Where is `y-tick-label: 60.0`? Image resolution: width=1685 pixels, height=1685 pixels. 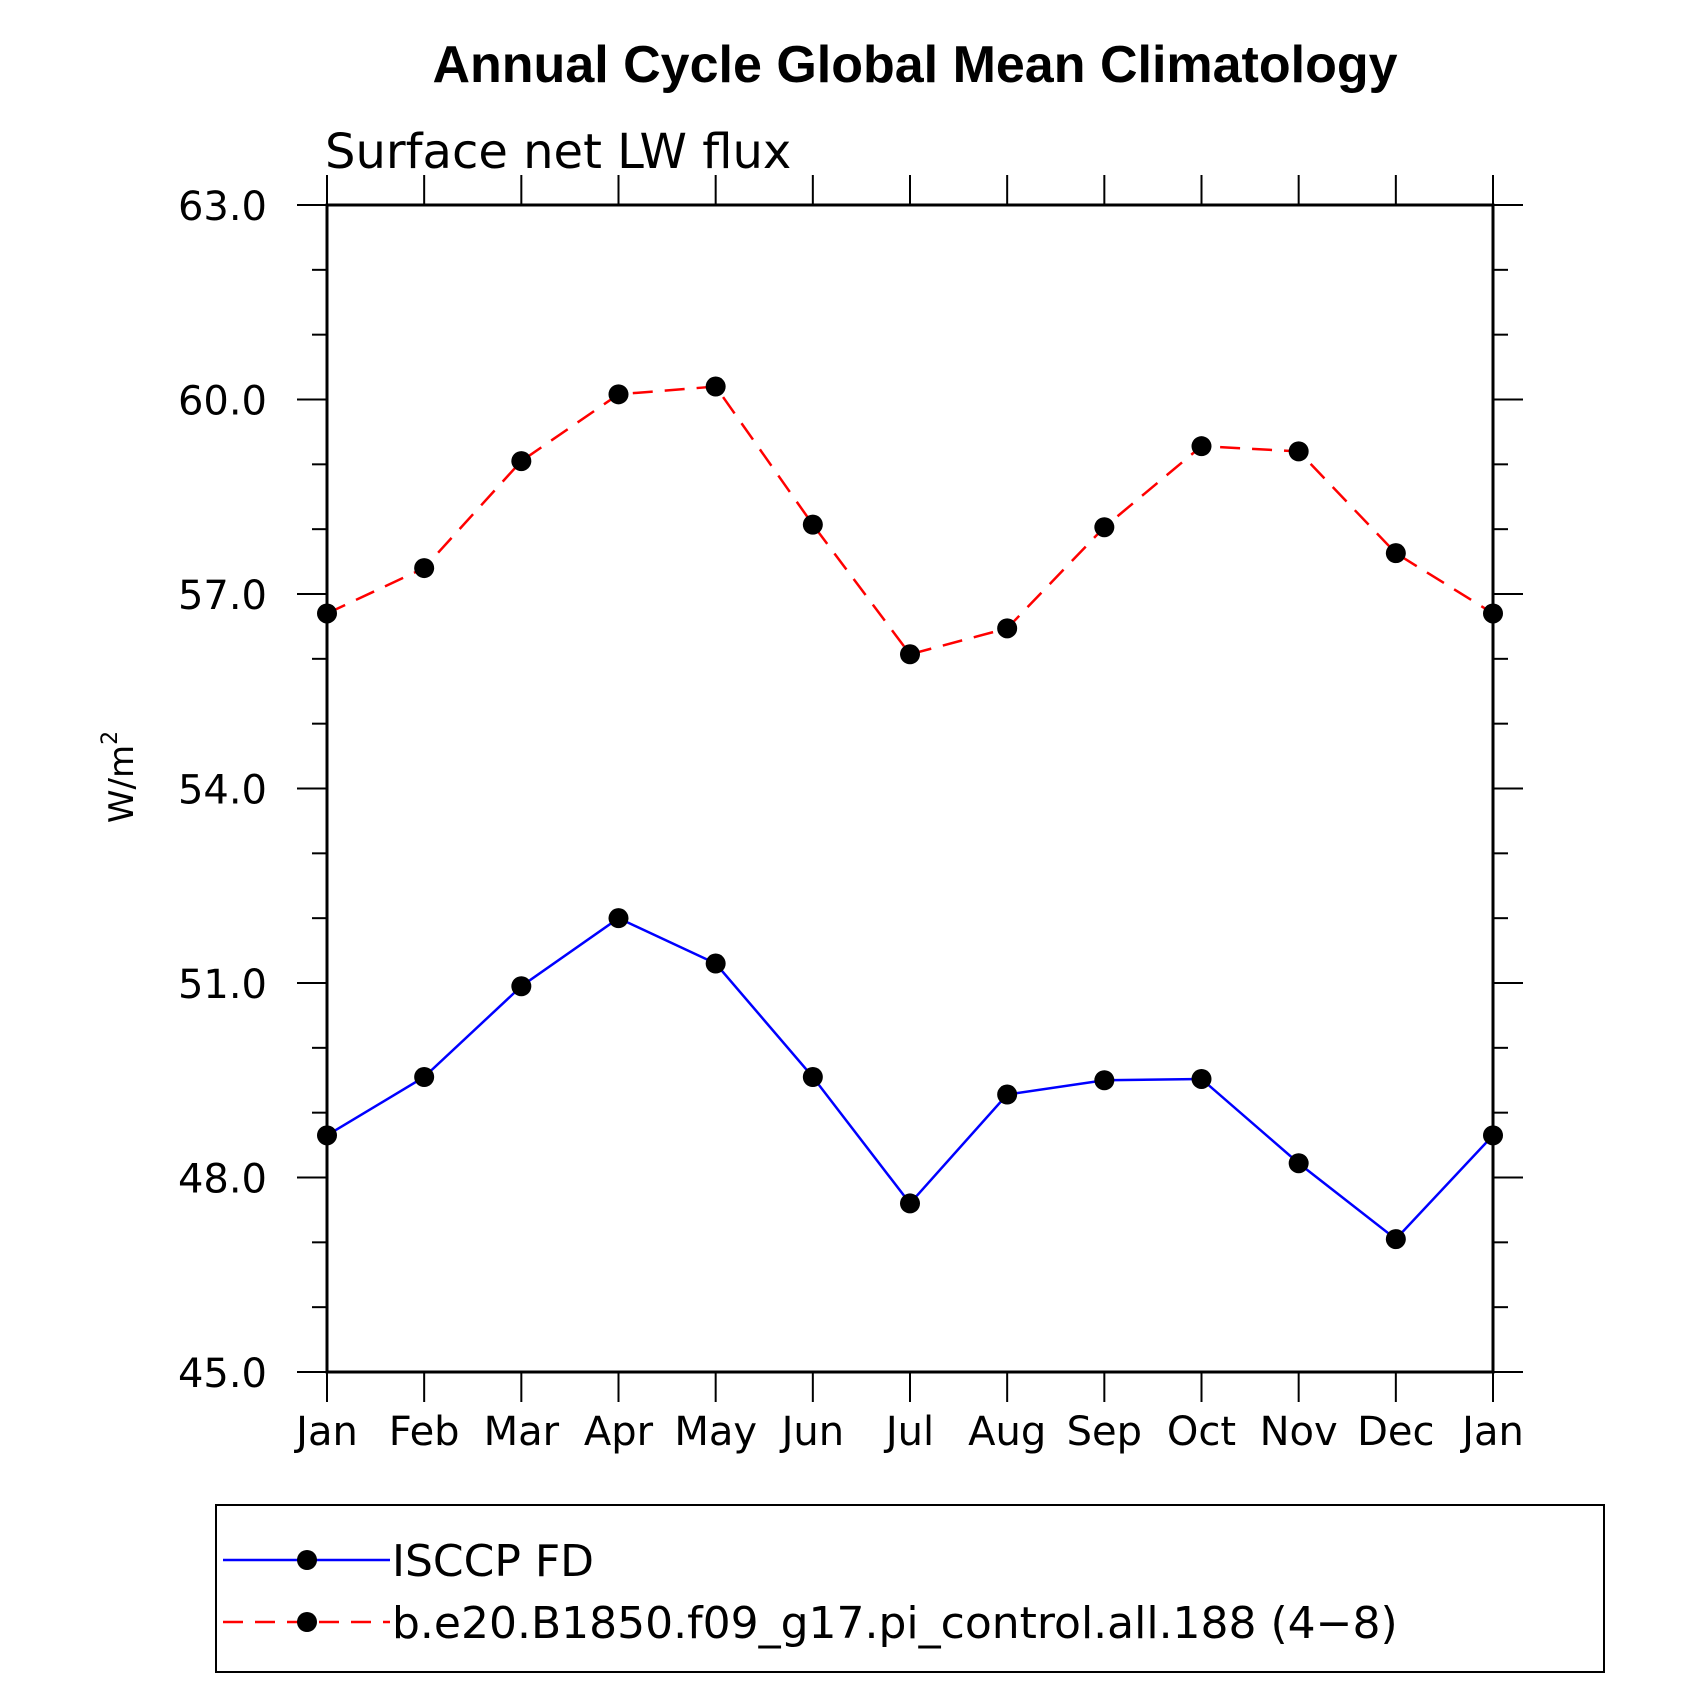 y-tick-label: 60.0 is located at coordinates (222, 402).